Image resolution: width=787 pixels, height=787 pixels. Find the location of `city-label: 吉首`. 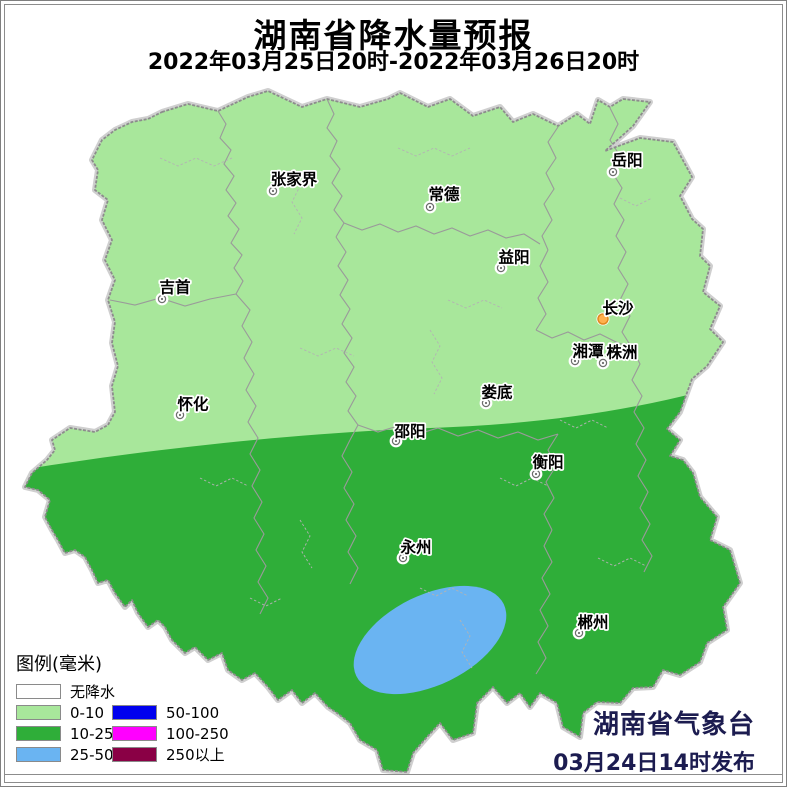

city-label: 吉首 is located at coordinates (175, 287).